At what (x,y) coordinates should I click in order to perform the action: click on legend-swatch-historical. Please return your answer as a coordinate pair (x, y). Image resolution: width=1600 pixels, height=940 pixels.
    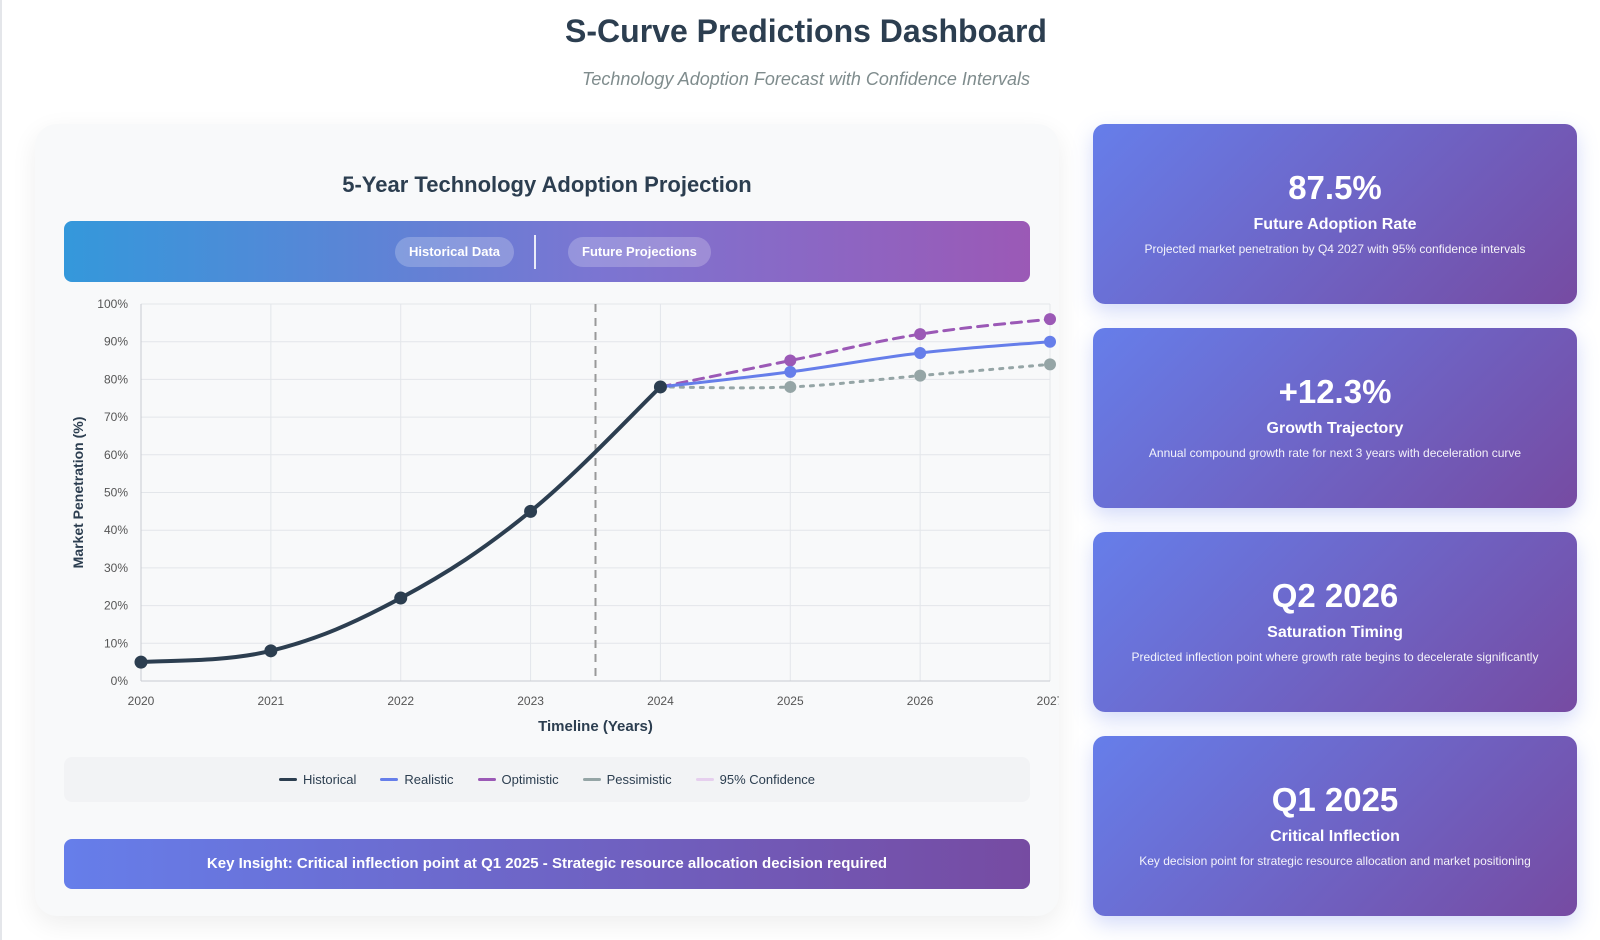
    Looking at the image, I should click on (287, 779).